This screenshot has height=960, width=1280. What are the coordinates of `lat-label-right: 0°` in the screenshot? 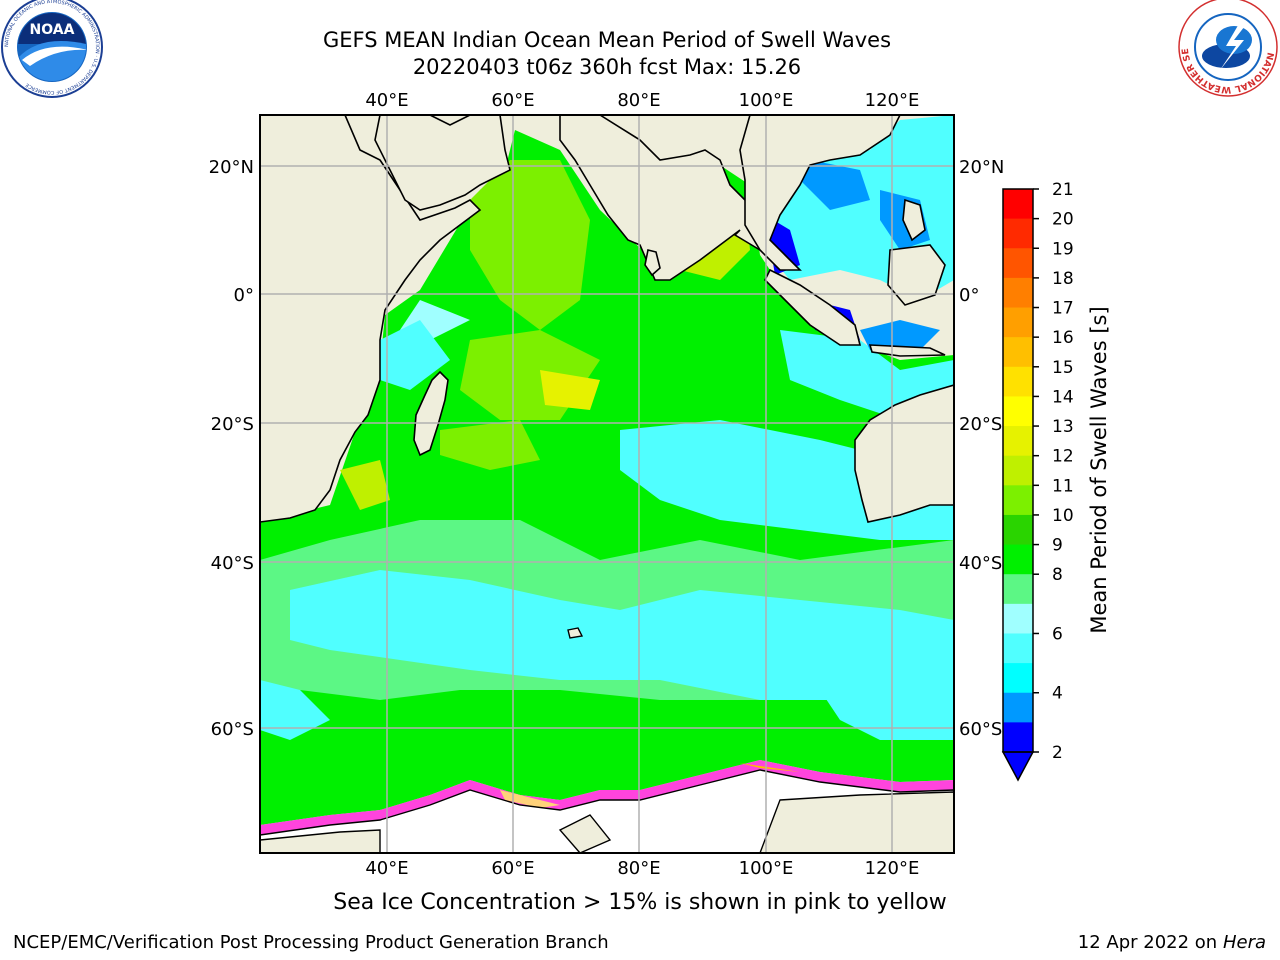 It's located at (969, 295).